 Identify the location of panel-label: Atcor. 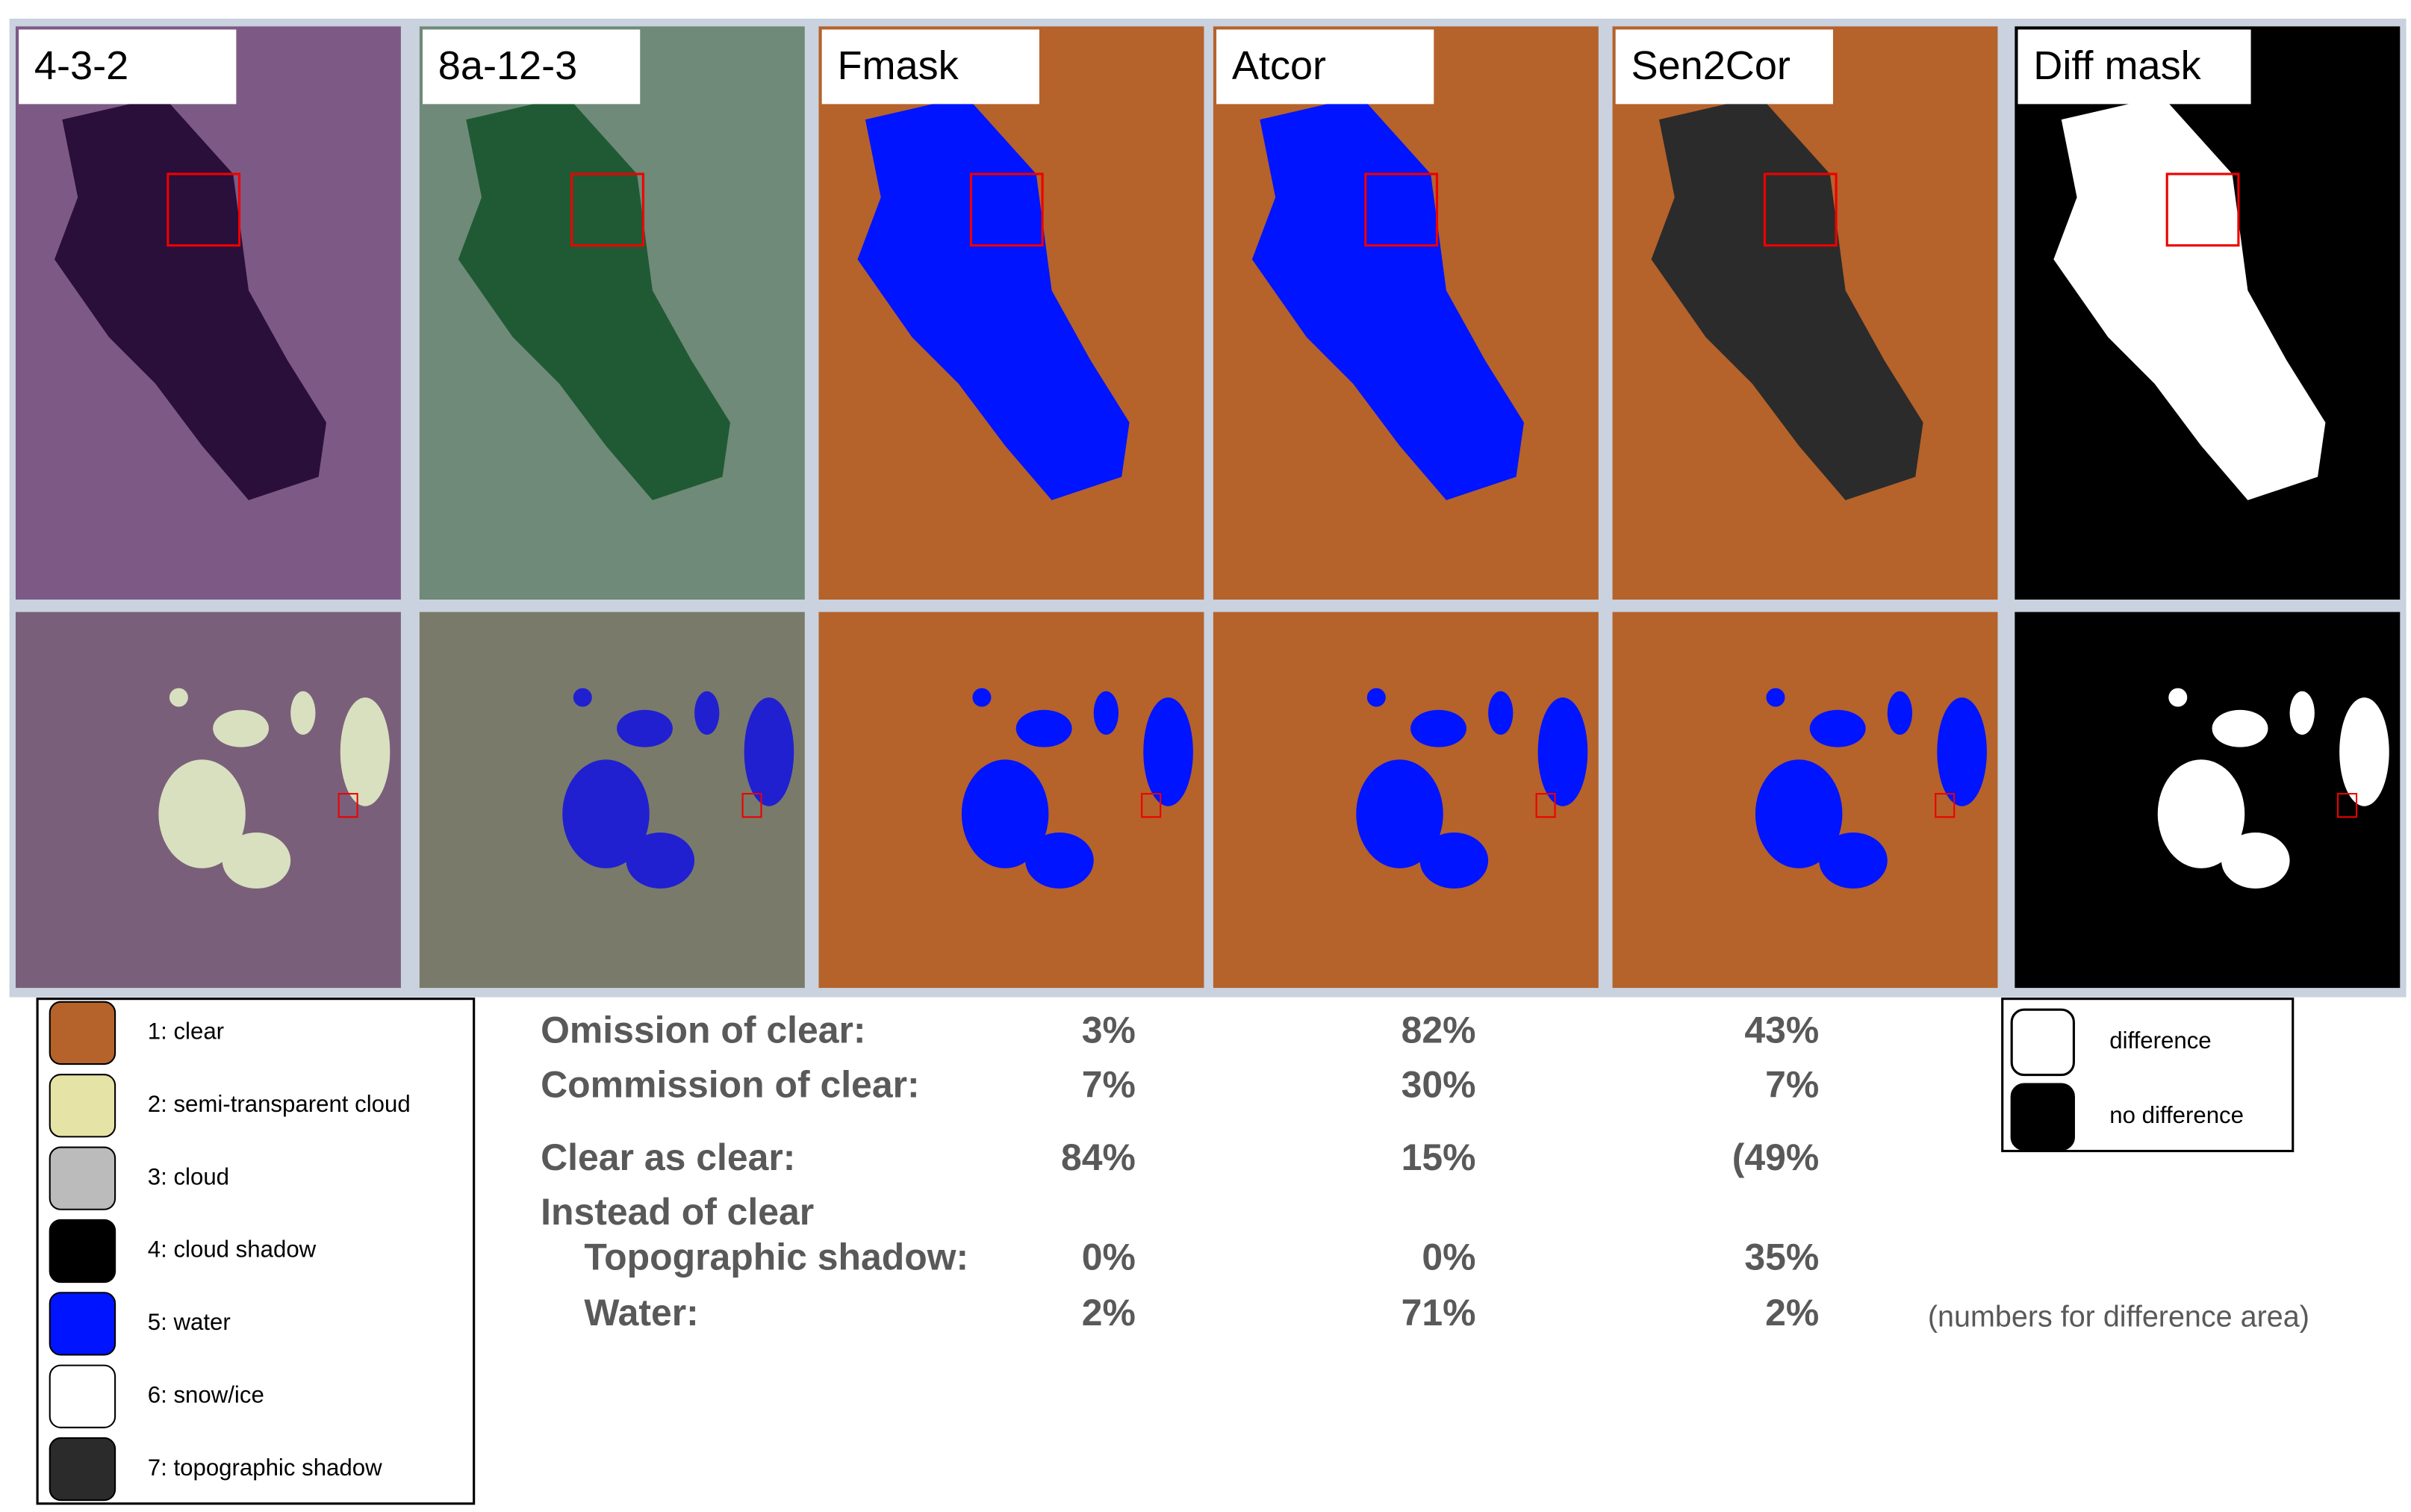
(1279, 65).